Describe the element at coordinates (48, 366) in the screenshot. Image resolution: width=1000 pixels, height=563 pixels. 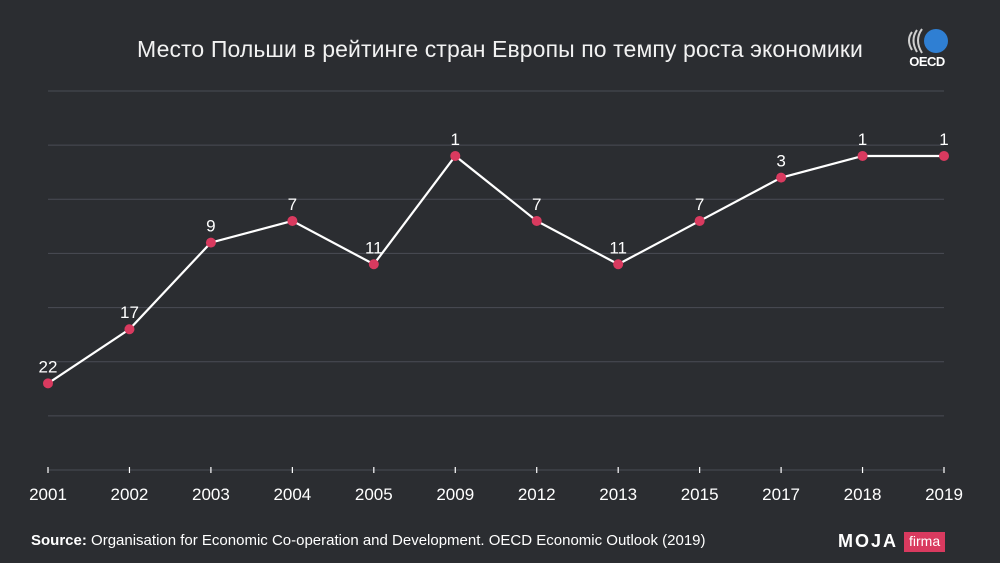
I see `data-label: 22` at that location.